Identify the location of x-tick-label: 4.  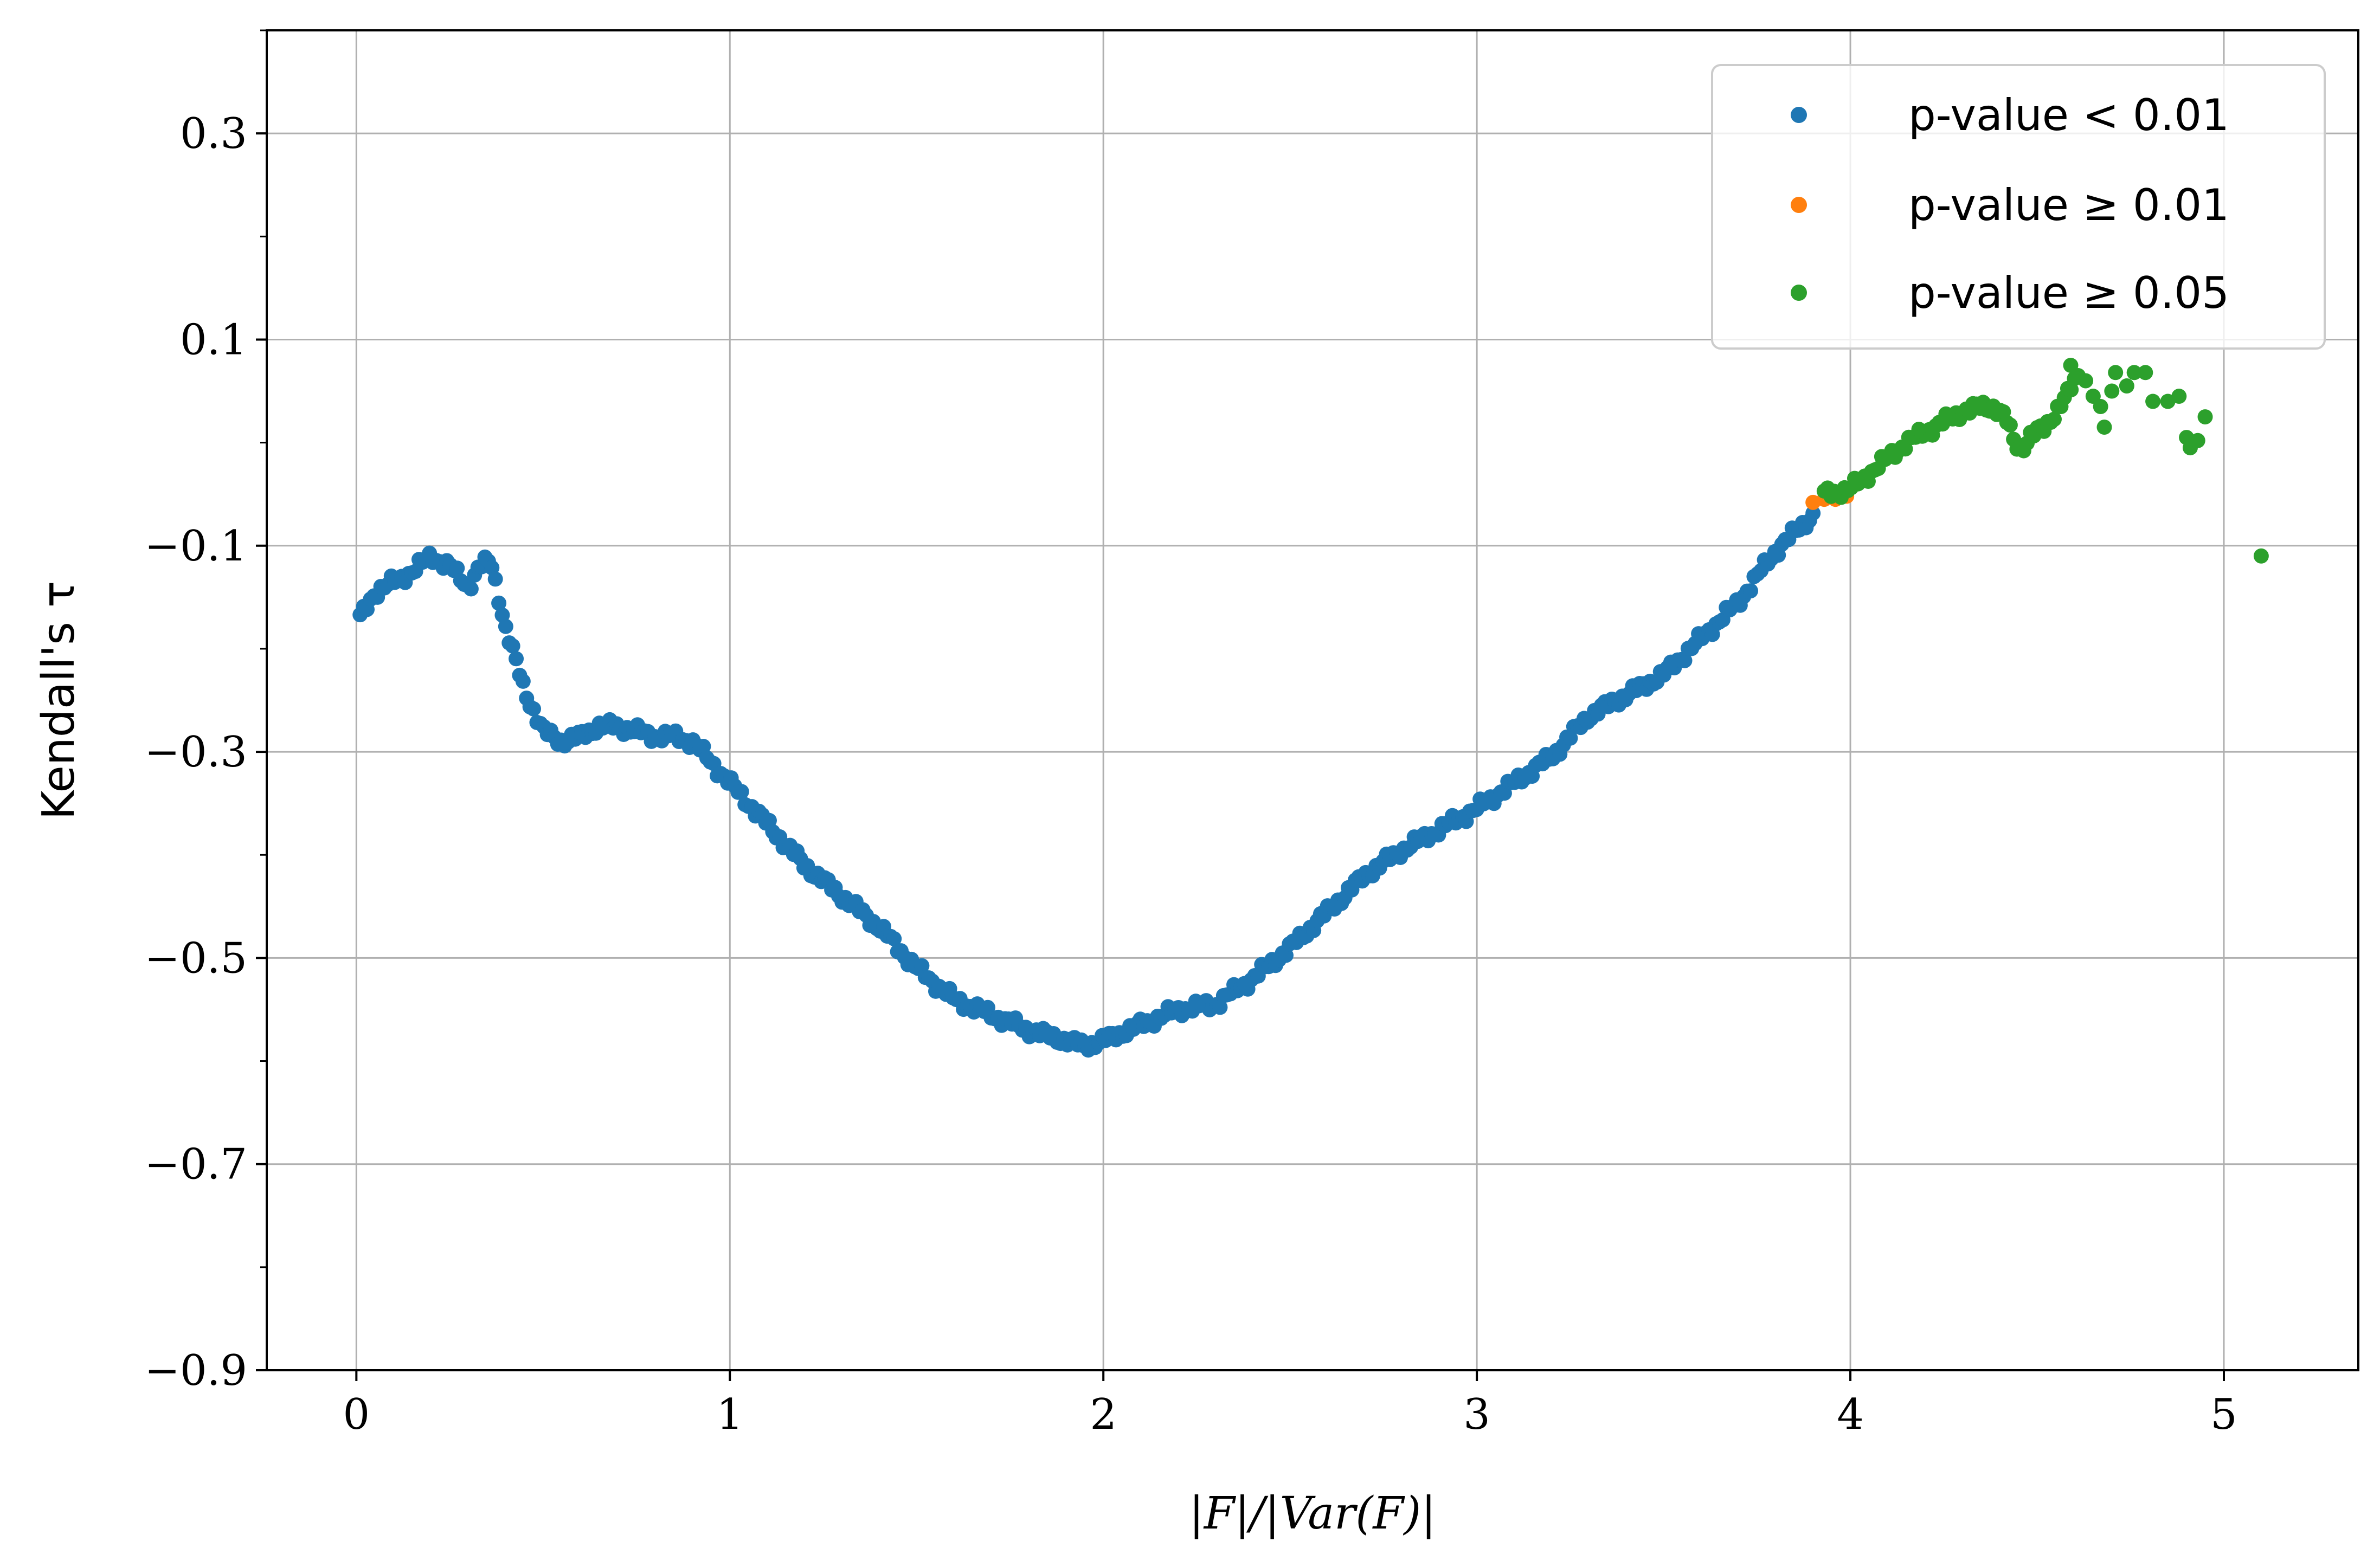
(1851, 1414).